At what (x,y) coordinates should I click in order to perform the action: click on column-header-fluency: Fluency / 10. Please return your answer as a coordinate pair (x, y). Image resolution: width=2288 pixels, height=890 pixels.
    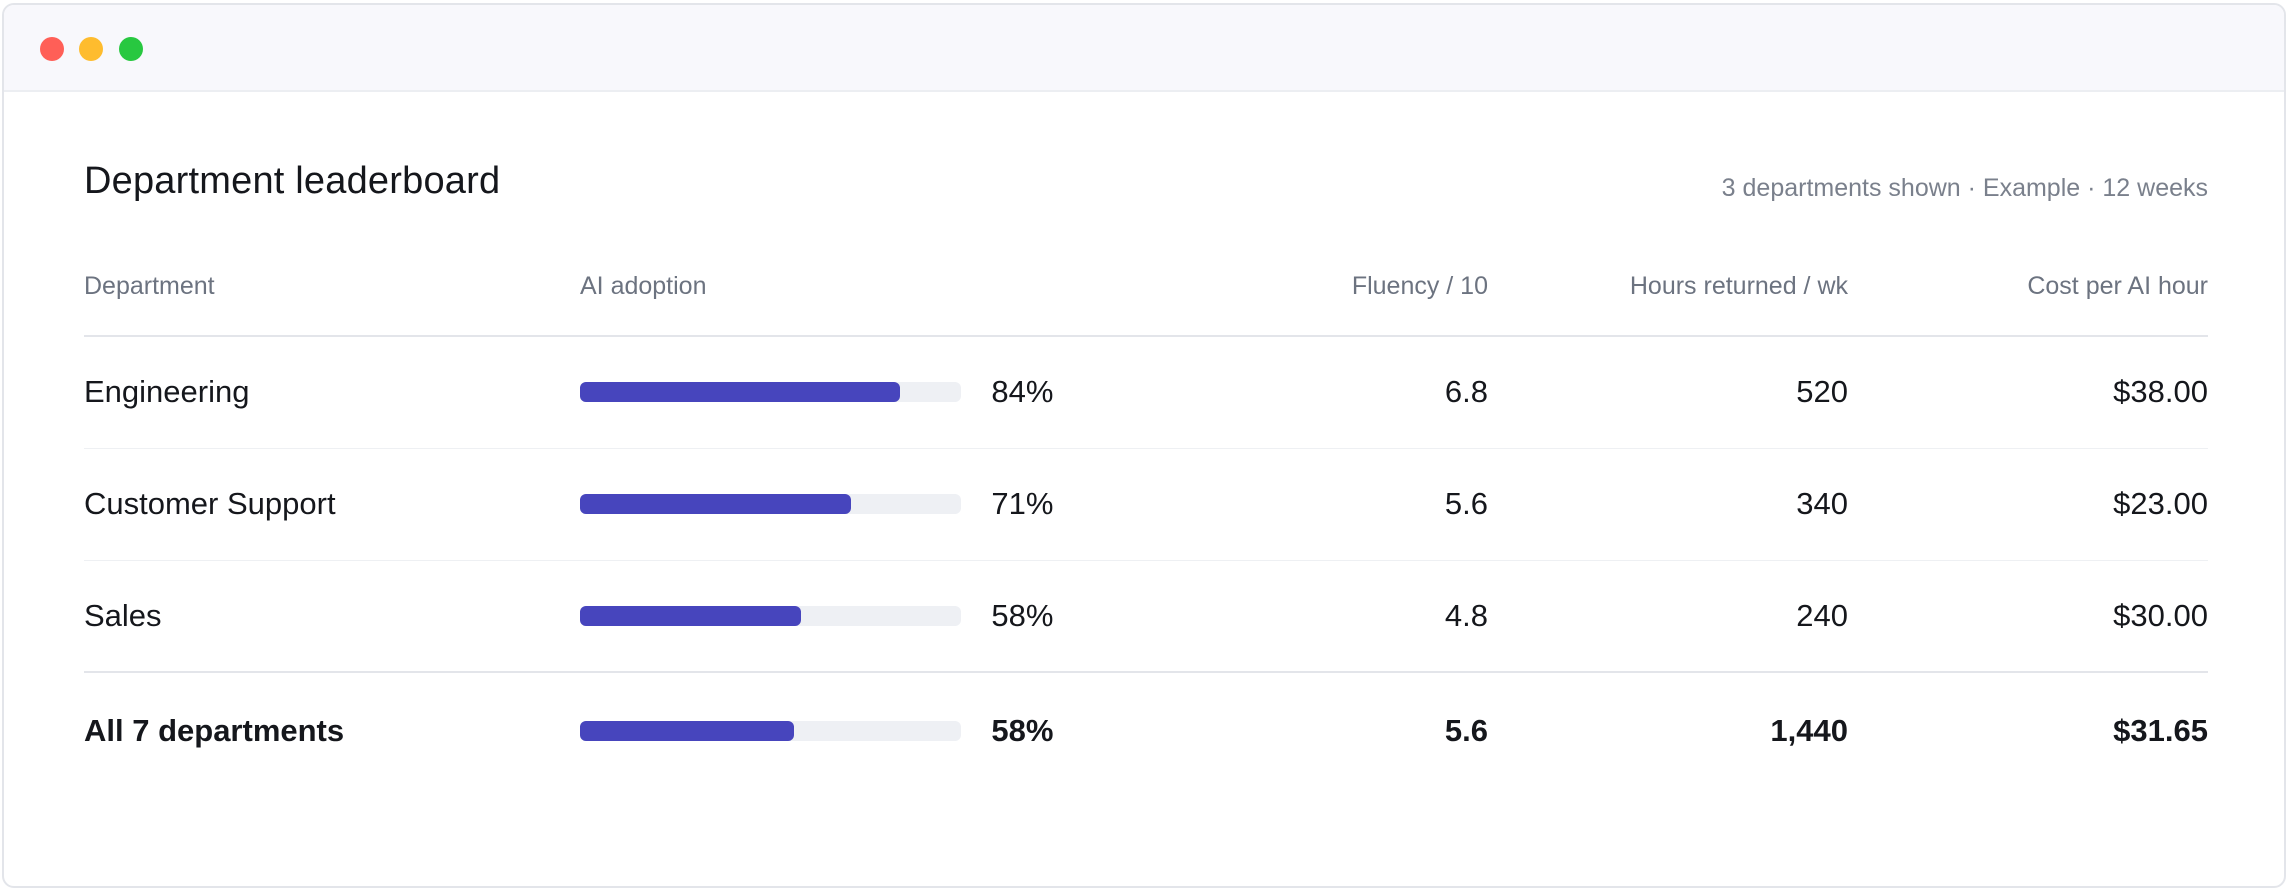
    Looking at the image, I should click on (1278, 283).